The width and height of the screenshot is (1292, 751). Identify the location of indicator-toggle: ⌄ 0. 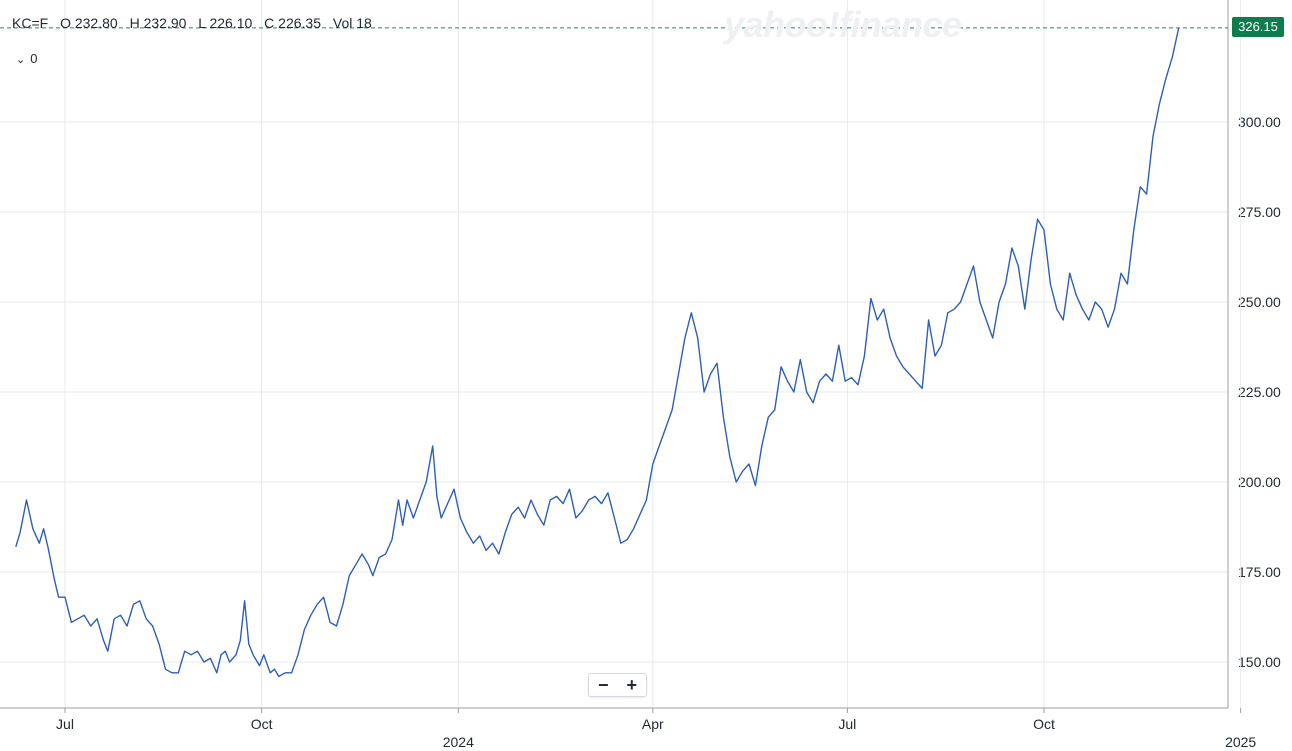
(26, 58).